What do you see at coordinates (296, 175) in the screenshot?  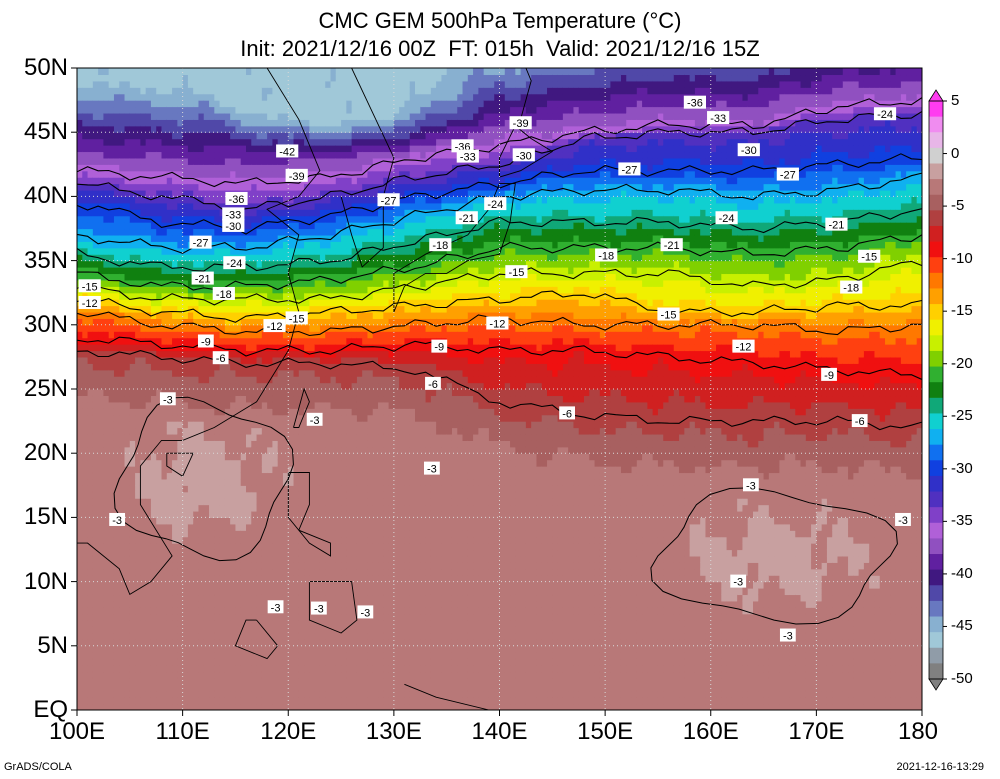 I see `isotherm-label: -39` at bounding box center [296, 175].